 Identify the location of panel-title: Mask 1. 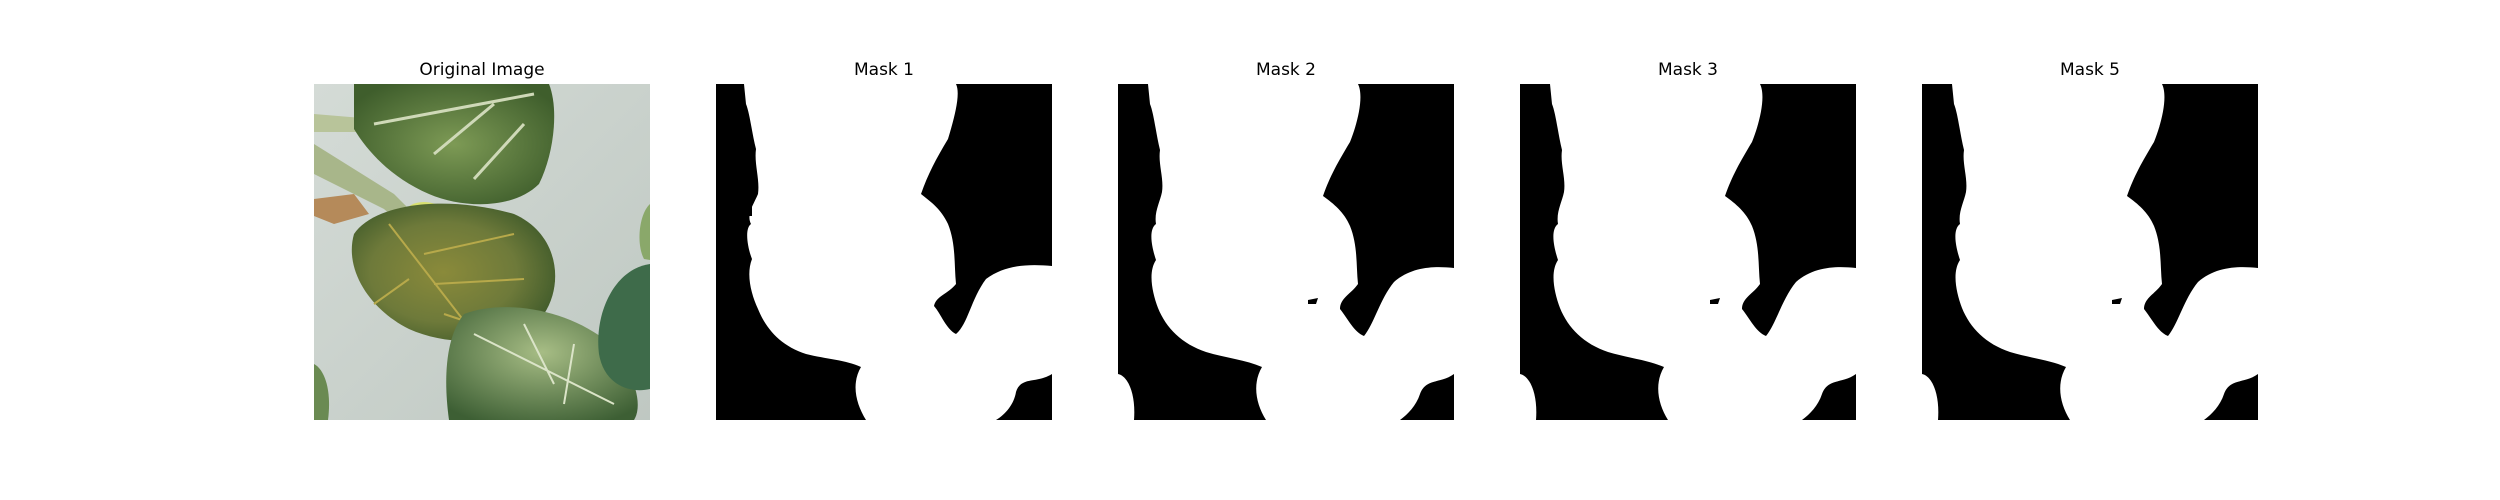
(883, 70).